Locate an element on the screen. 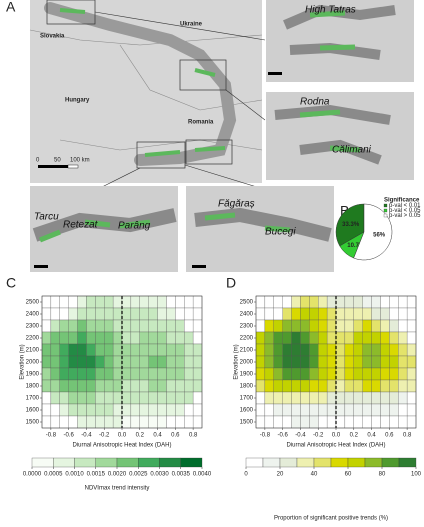 This screenshot has width=424, height=527. map-label: Hungary is located at coordinates (77, 101).